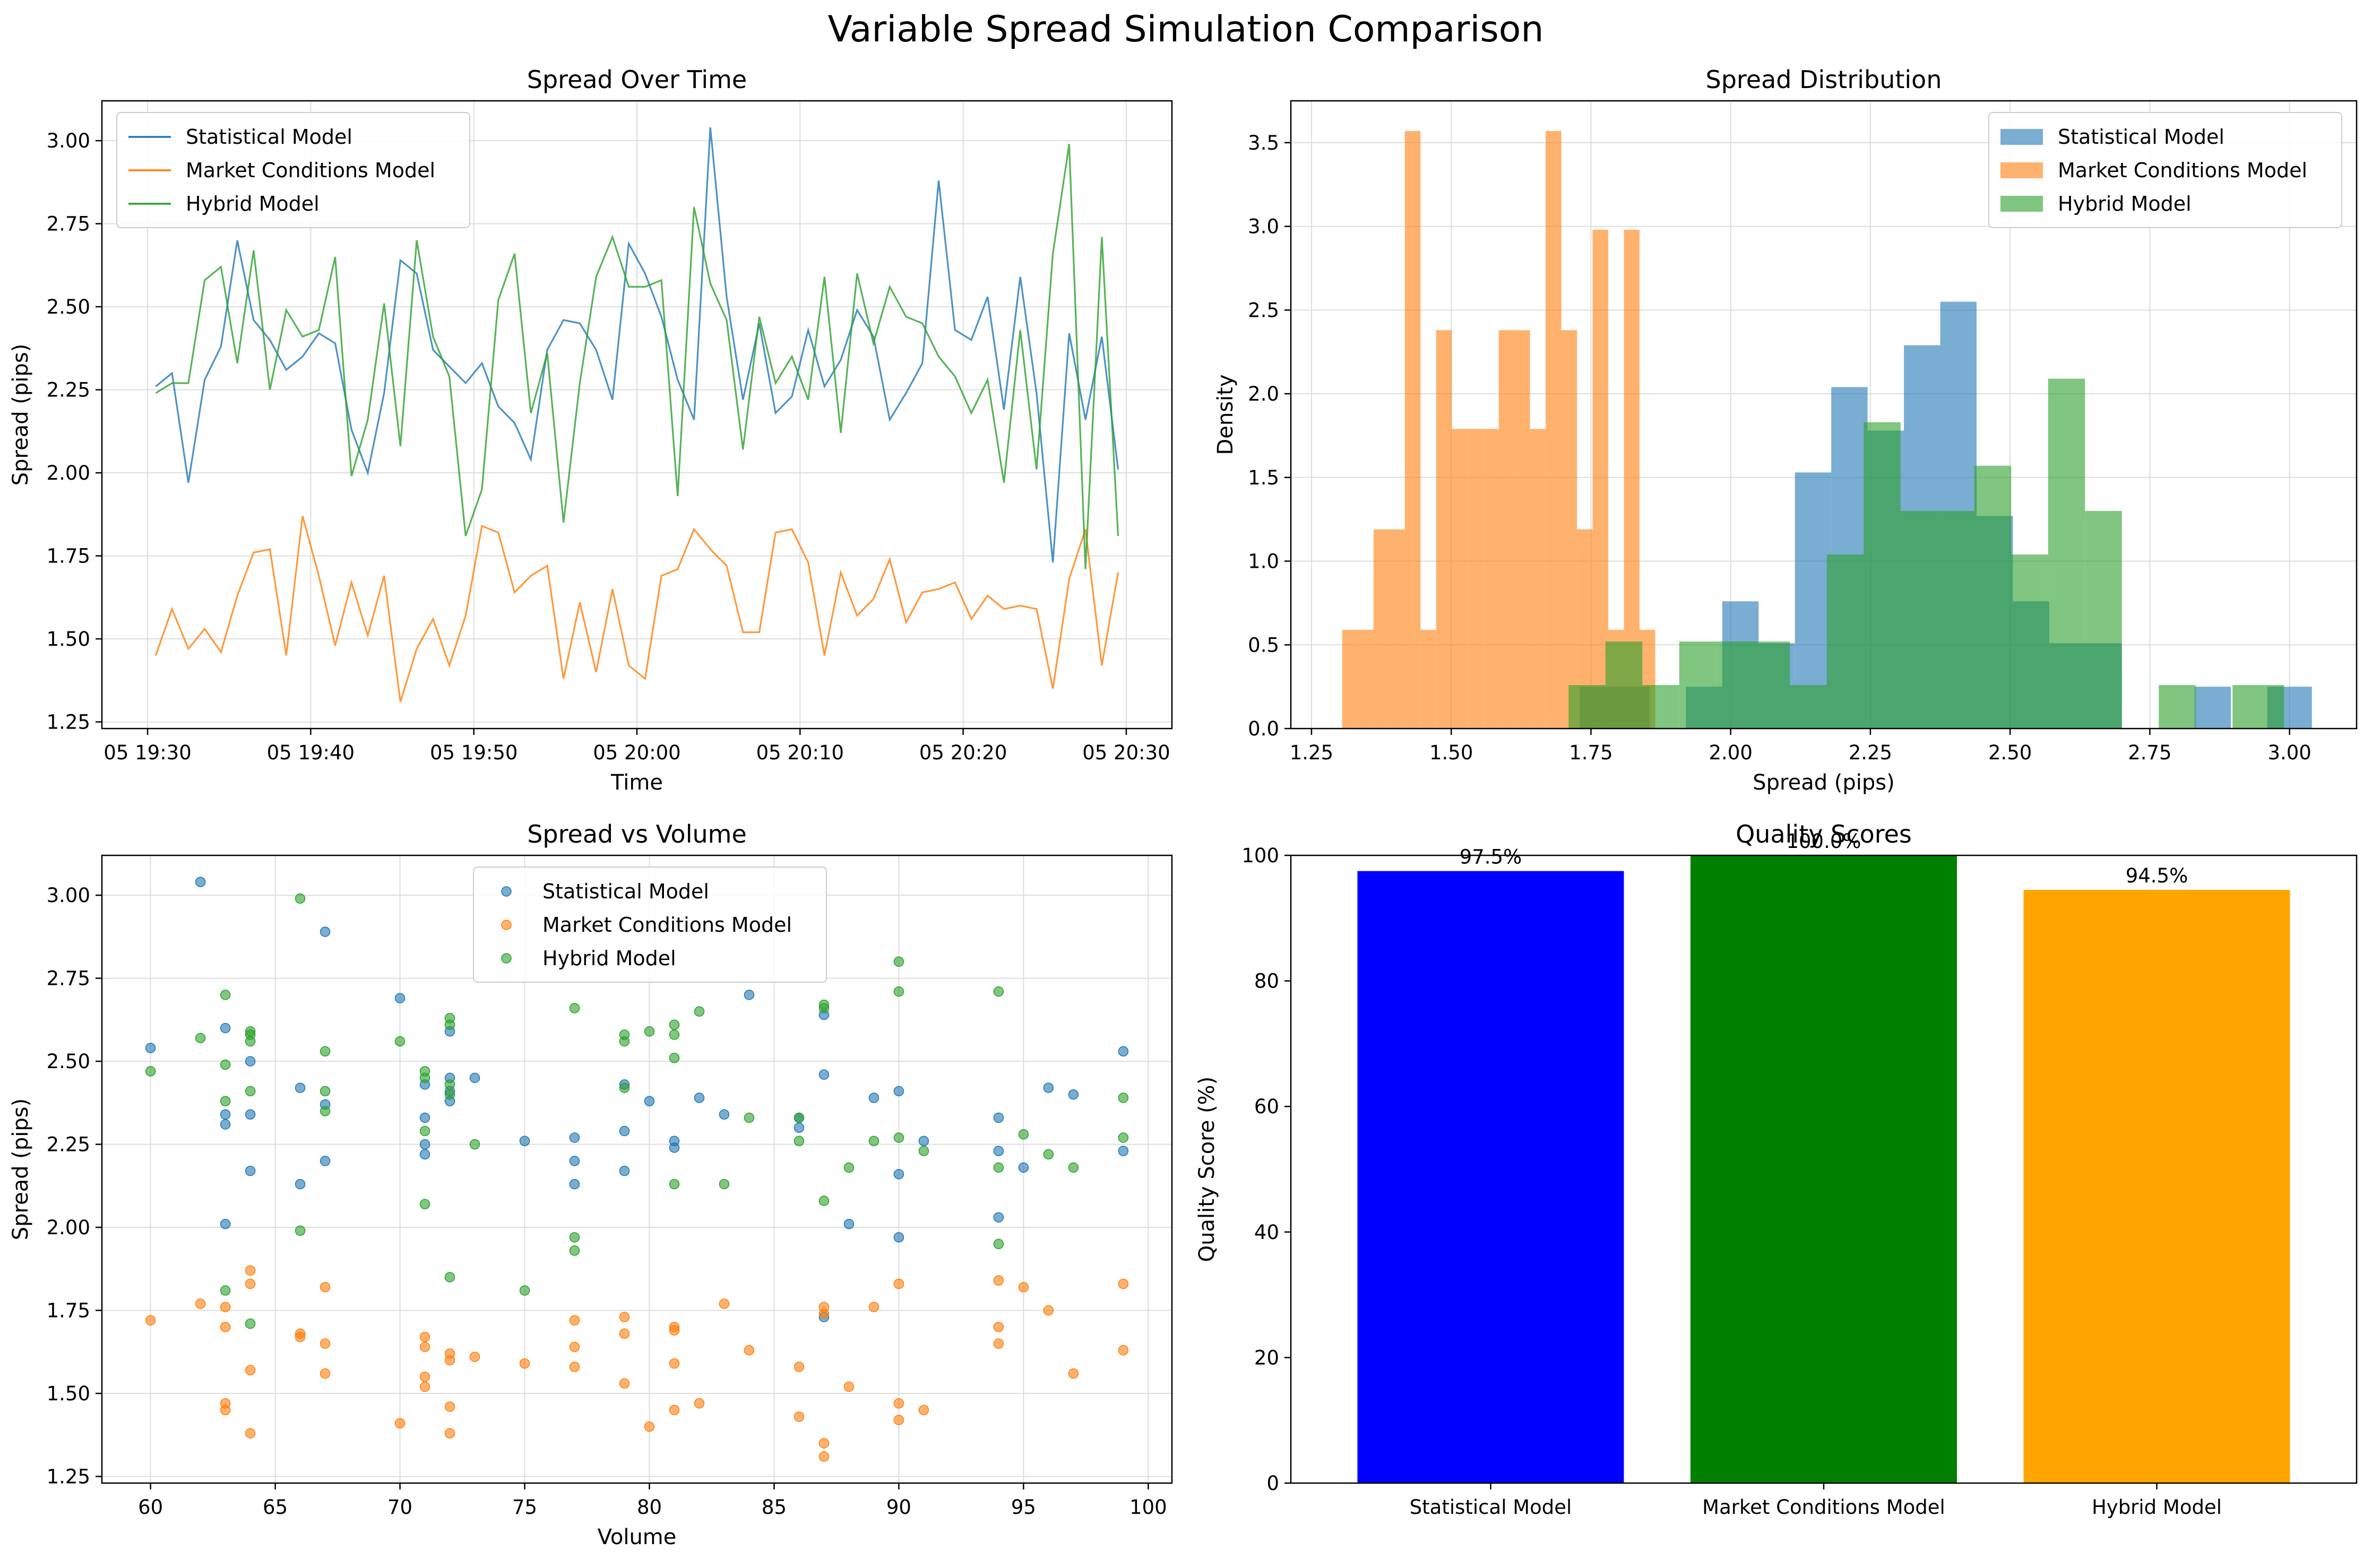  Describe the element at coordinates (1311, 752) in the screenshot. I see `x-tick-label: 1.25` at that location.